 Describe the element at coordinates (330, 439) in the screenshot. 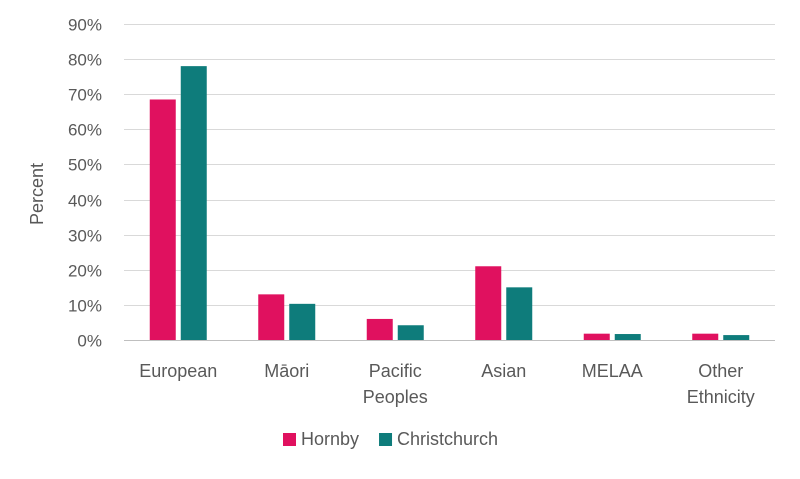

I see `legend-label-hornby: Hornby` at that location.